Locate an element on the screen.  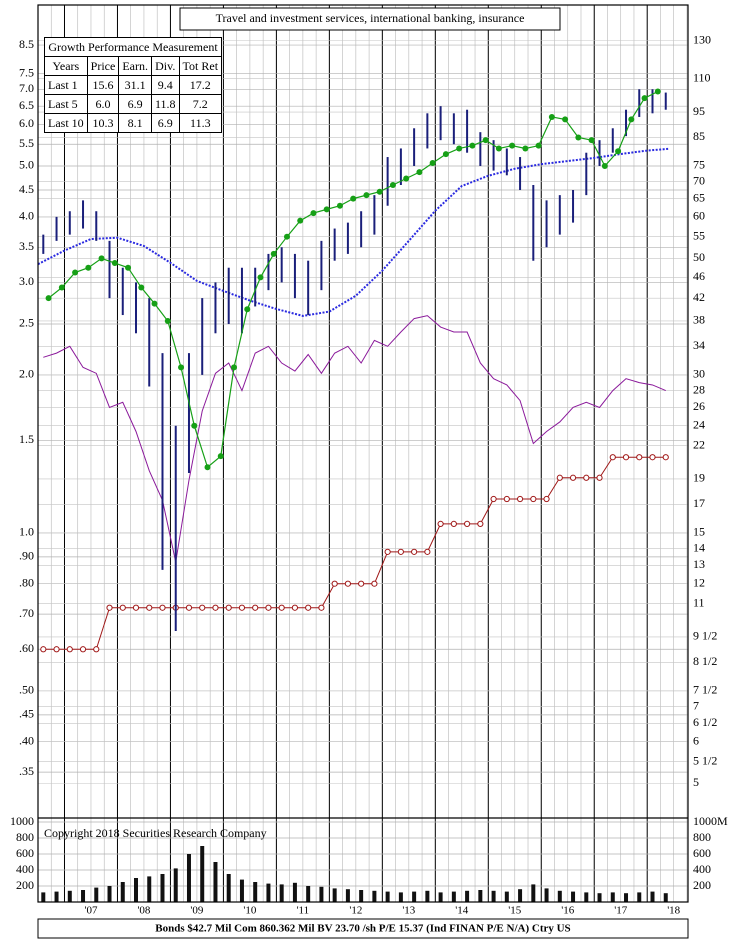
x-tick-label: '10 is located at coordinates (249, 911).